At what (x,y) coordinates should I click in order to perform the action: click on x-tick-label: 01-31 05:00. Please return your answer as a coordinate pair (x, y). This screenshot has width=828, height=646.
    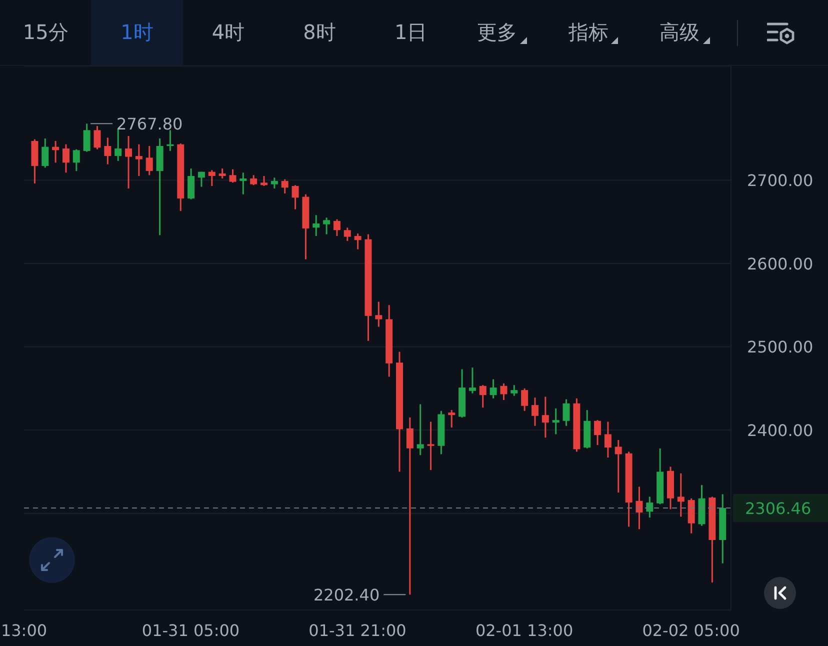
    Looking at the image, I should click on (191, 630).